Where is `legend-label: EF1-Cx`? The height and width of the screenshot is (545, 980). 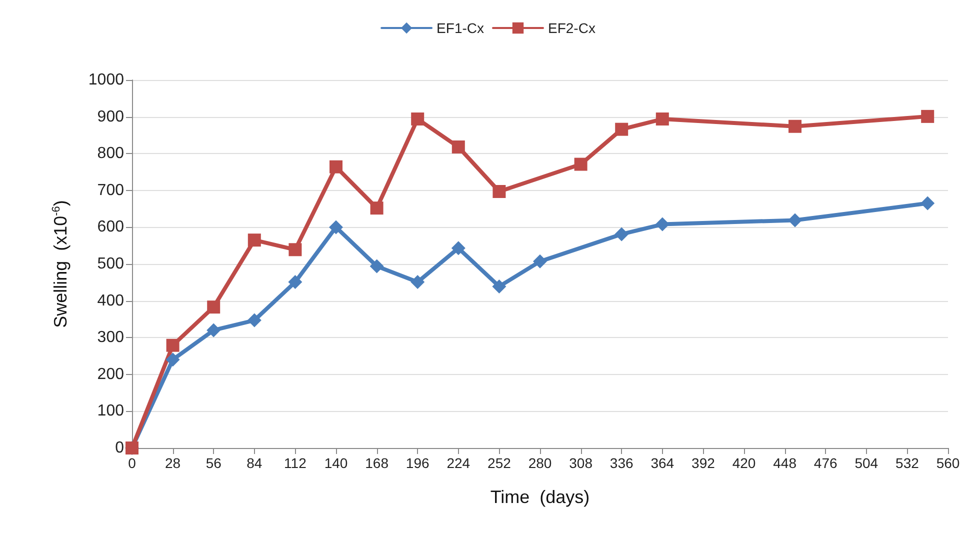 legend-label: EF1-Cx is located at coordinates (460, 28).